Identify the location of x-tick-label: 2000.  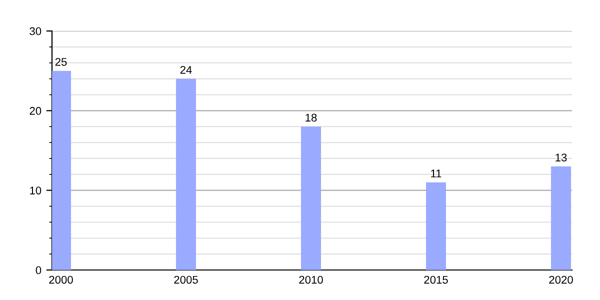
(61, 280).